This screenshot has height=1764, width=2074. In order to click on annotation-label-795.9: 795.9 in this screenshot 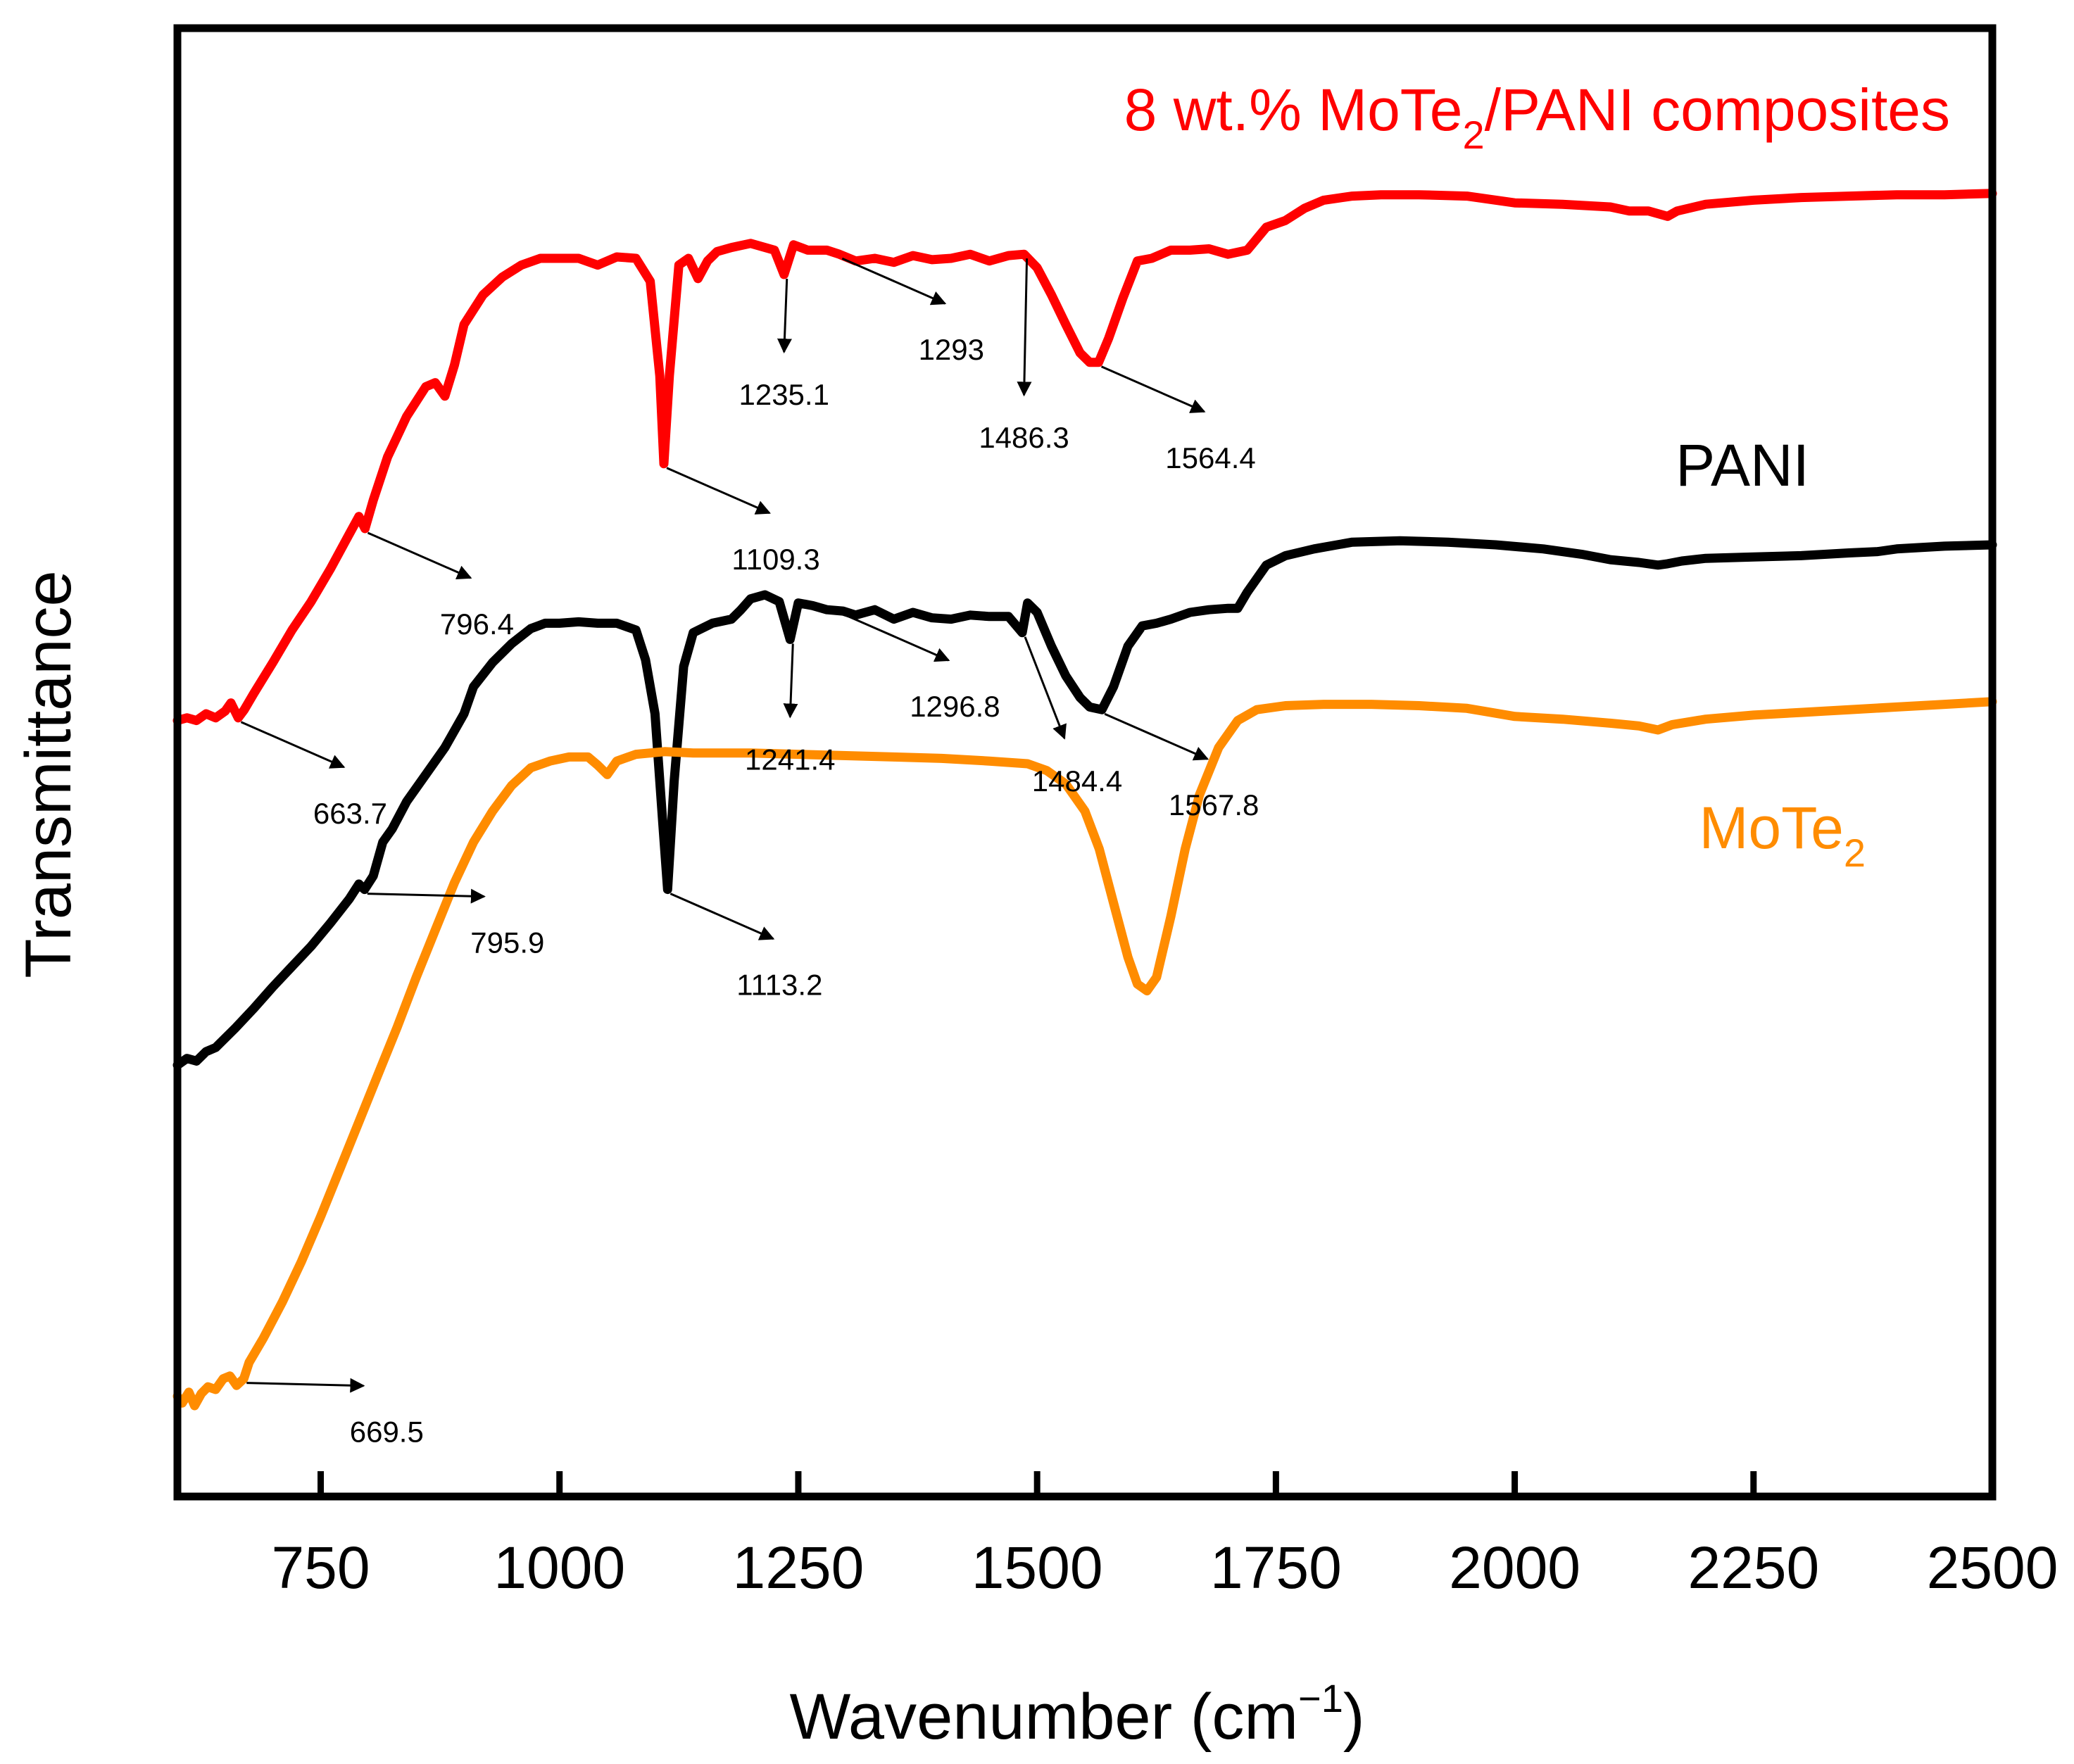, I will do `click(507, 943)`.